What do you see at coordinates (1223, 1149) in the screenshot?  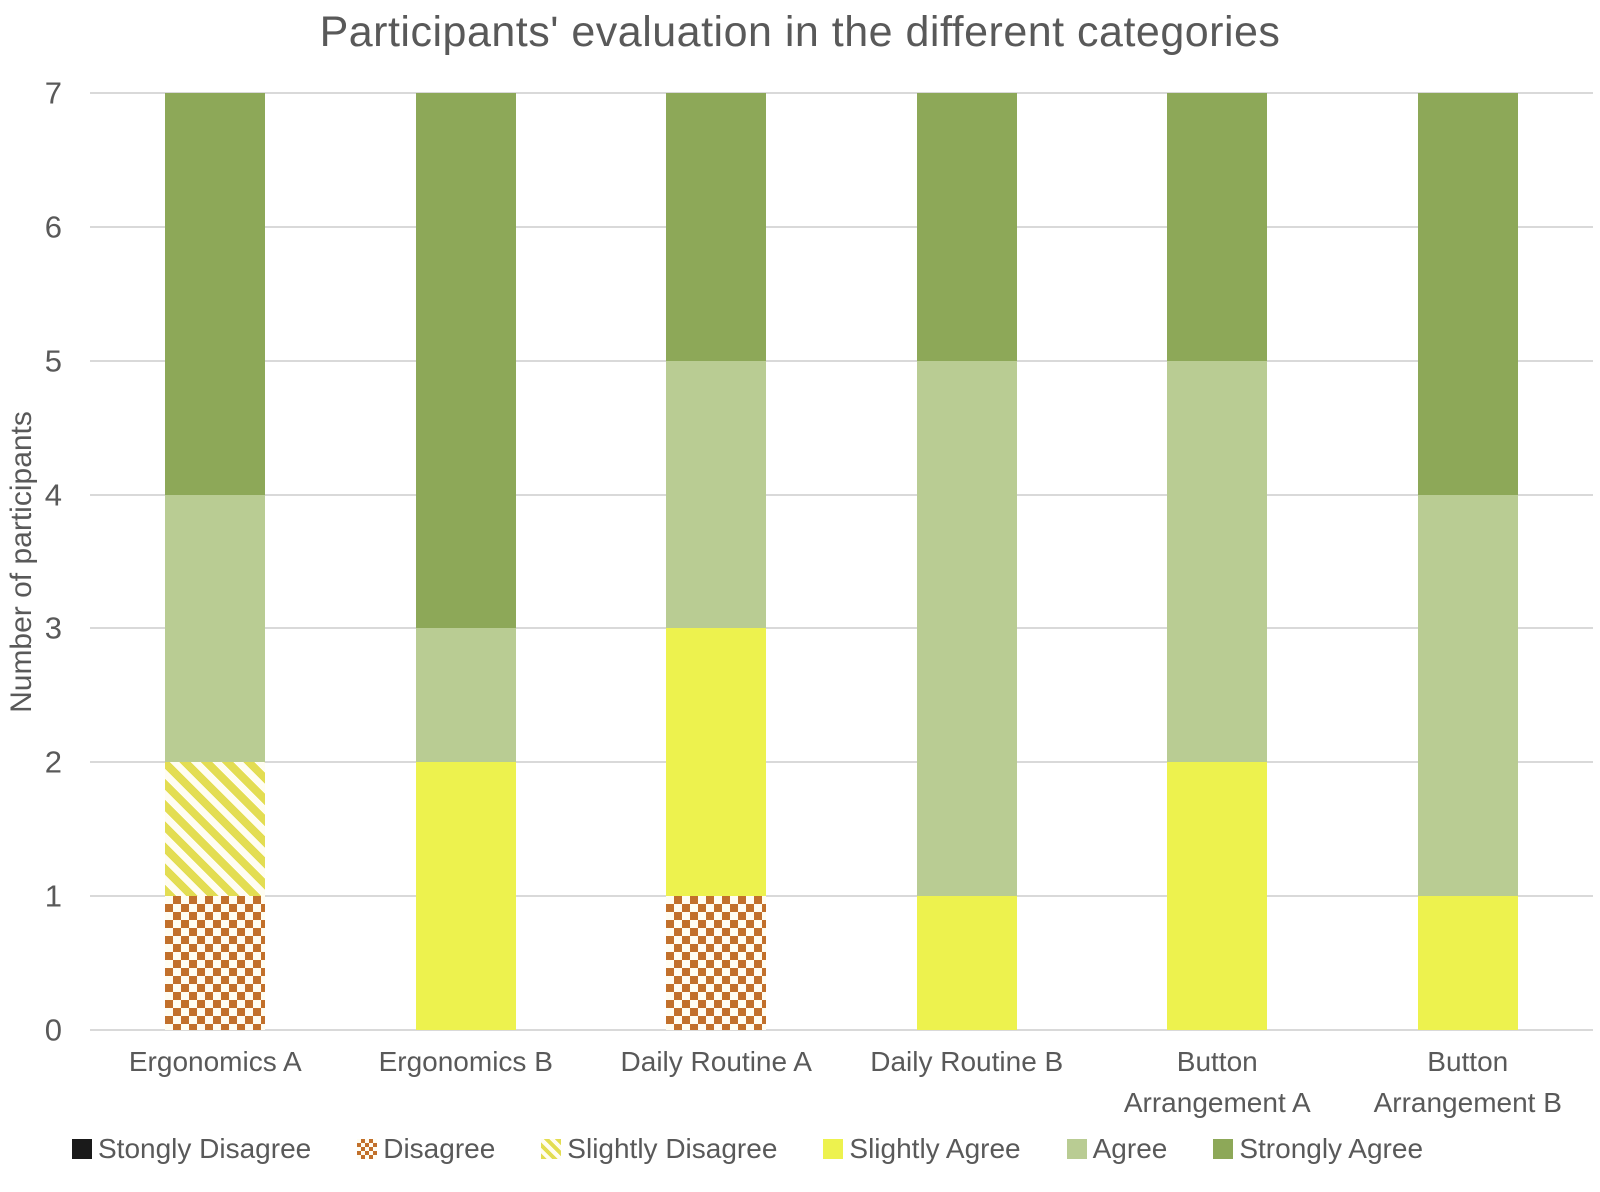 I see `legend-marker-strongly_agree` at bounding box center [1223, 1149].